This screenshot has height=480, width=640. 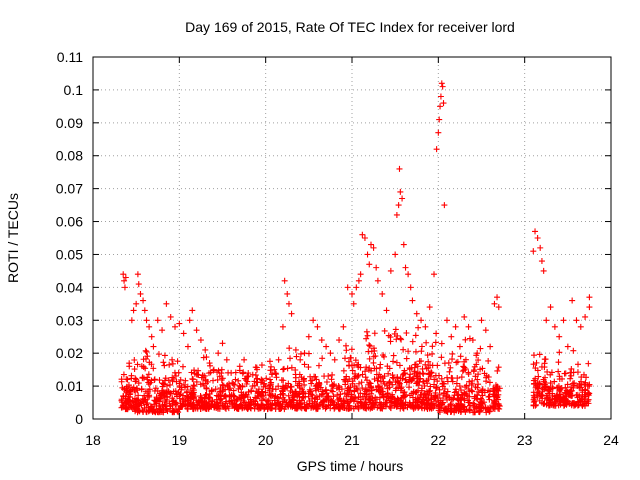 I want to click on y-tick-label: 0.1, so click(x=74, y=90).